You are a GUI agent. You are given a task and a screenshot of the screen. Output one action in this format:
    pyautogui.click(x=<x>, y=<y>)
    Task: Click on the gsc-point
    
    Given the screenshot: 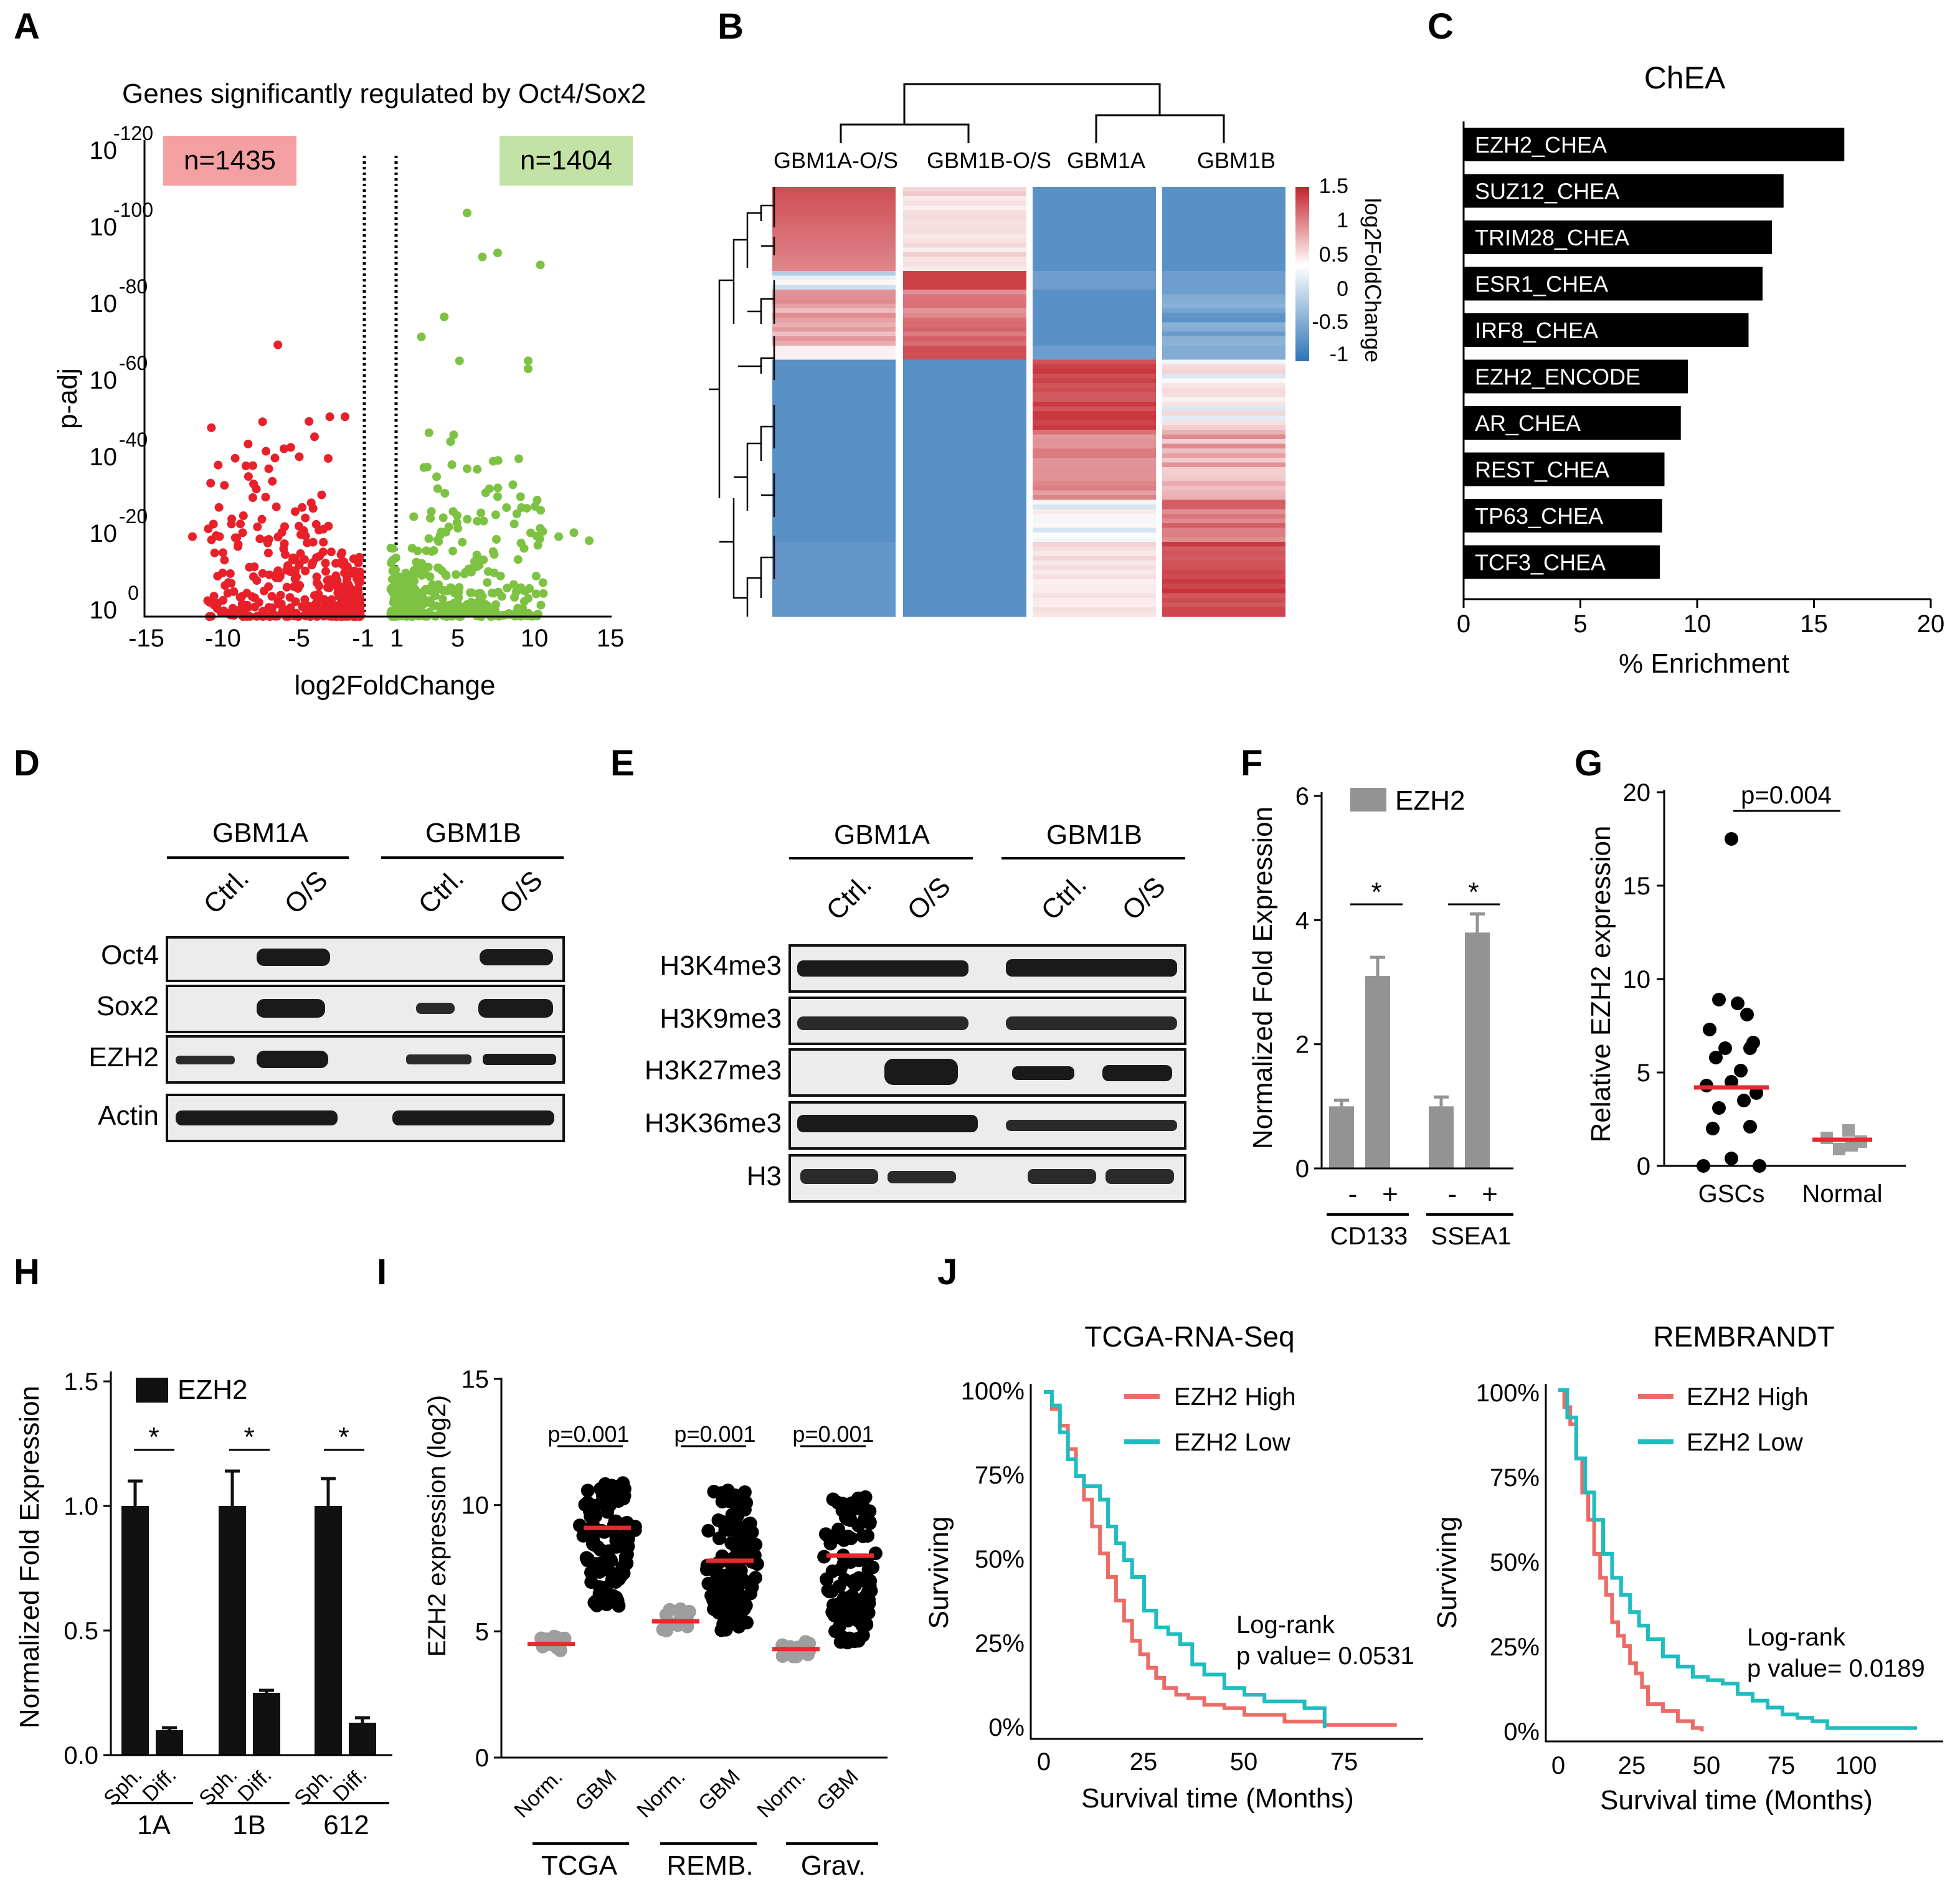 What is the action you would take?
    pyautogui.click(x=1744, y=1101)
    